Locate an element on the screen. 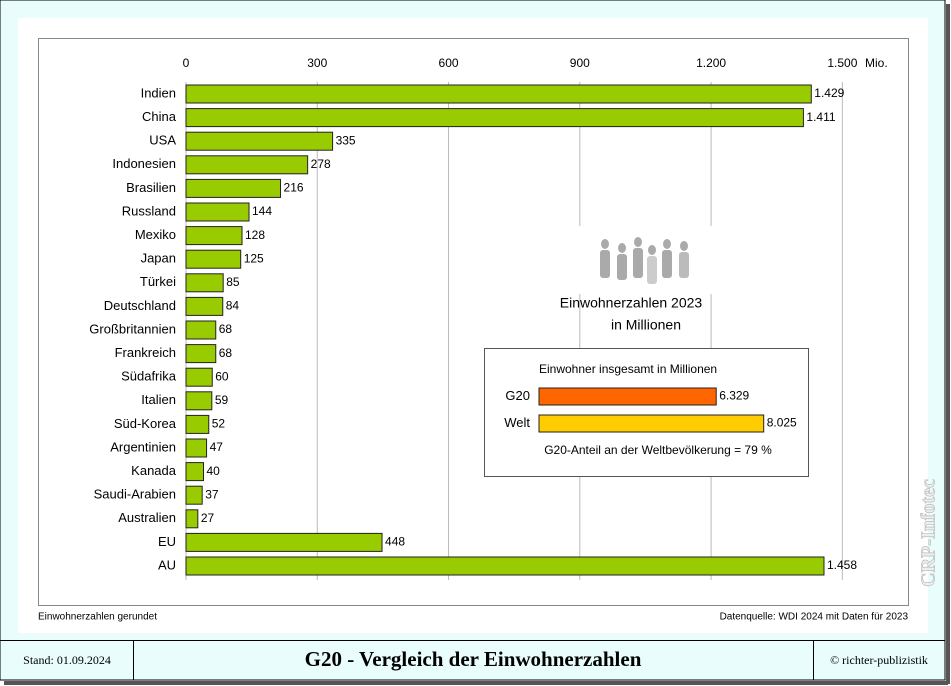  category-label: Süd-Korea is located at coordinates (145, 423).